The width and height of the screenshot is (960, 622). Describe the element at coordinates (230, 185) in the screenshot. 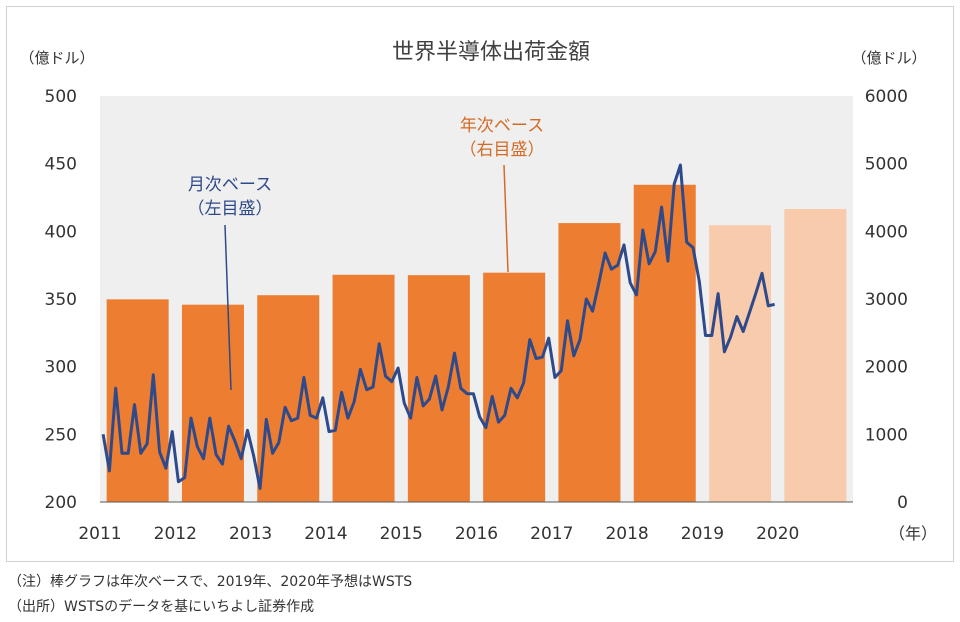

I see `monthly-annotation-line1: 月次ベース` at that location.